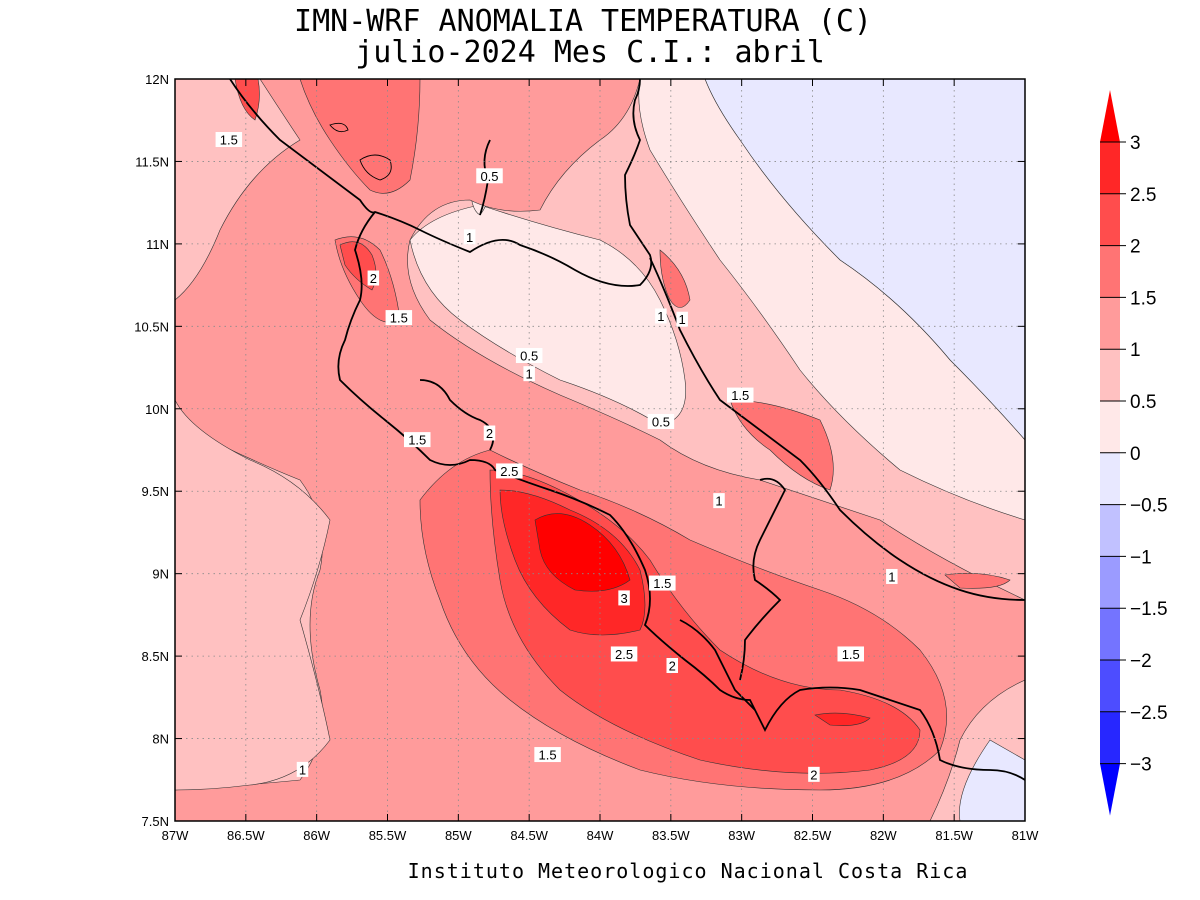  Describe the element at coordinates (671, 835) in the screenshot. I see `x-tick-label: 83.5W` at that location.